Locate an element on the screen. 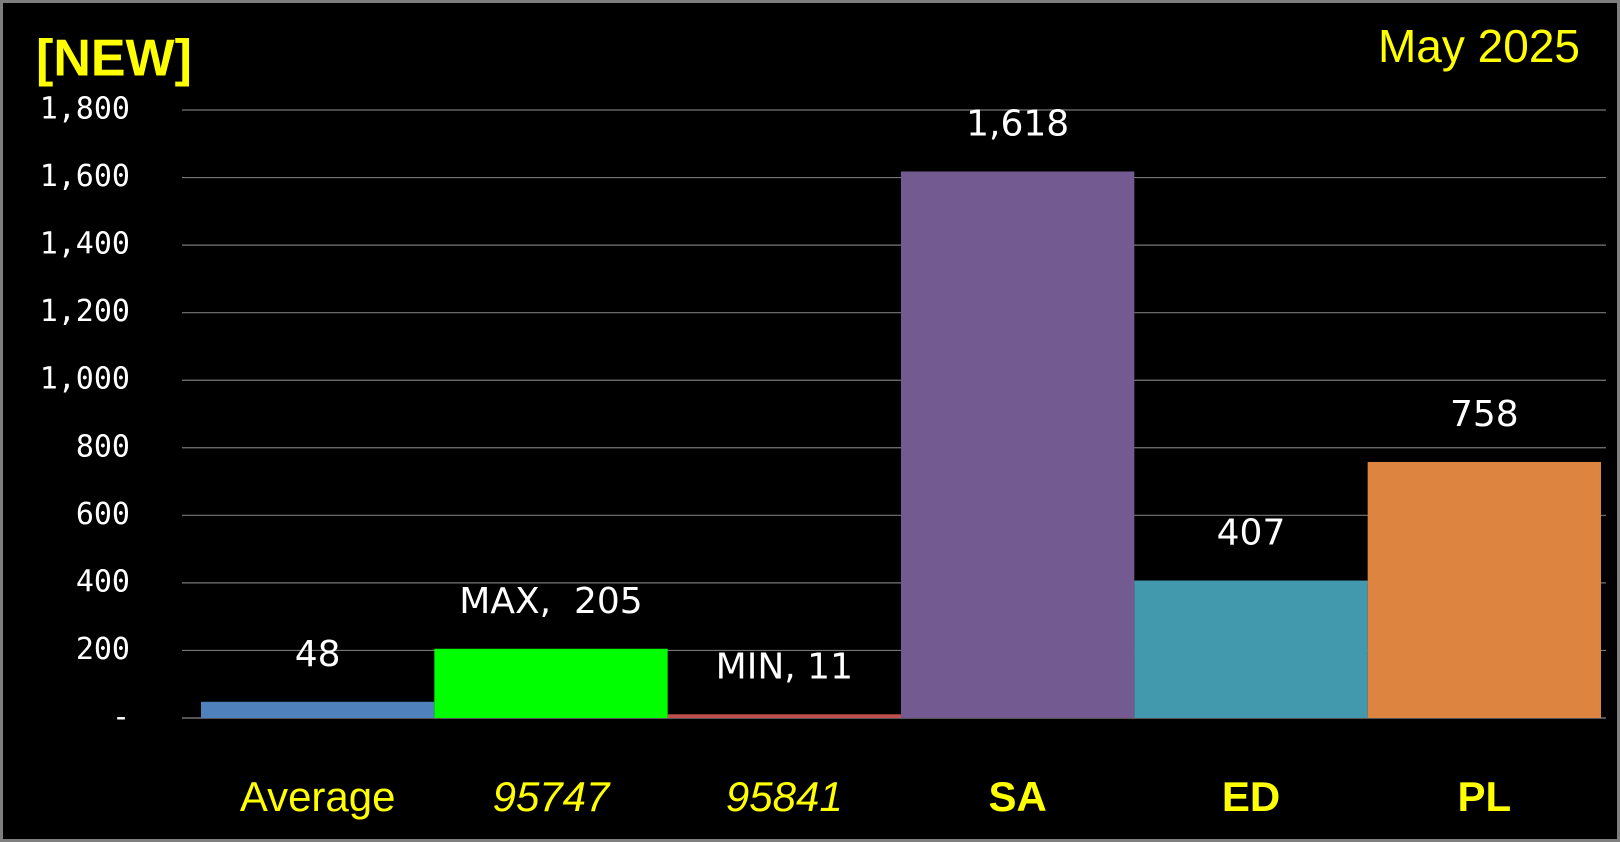 The width and height of the screenshot is (1620, 842). y-tick-label: 200 is located at coordinates (103, 649).